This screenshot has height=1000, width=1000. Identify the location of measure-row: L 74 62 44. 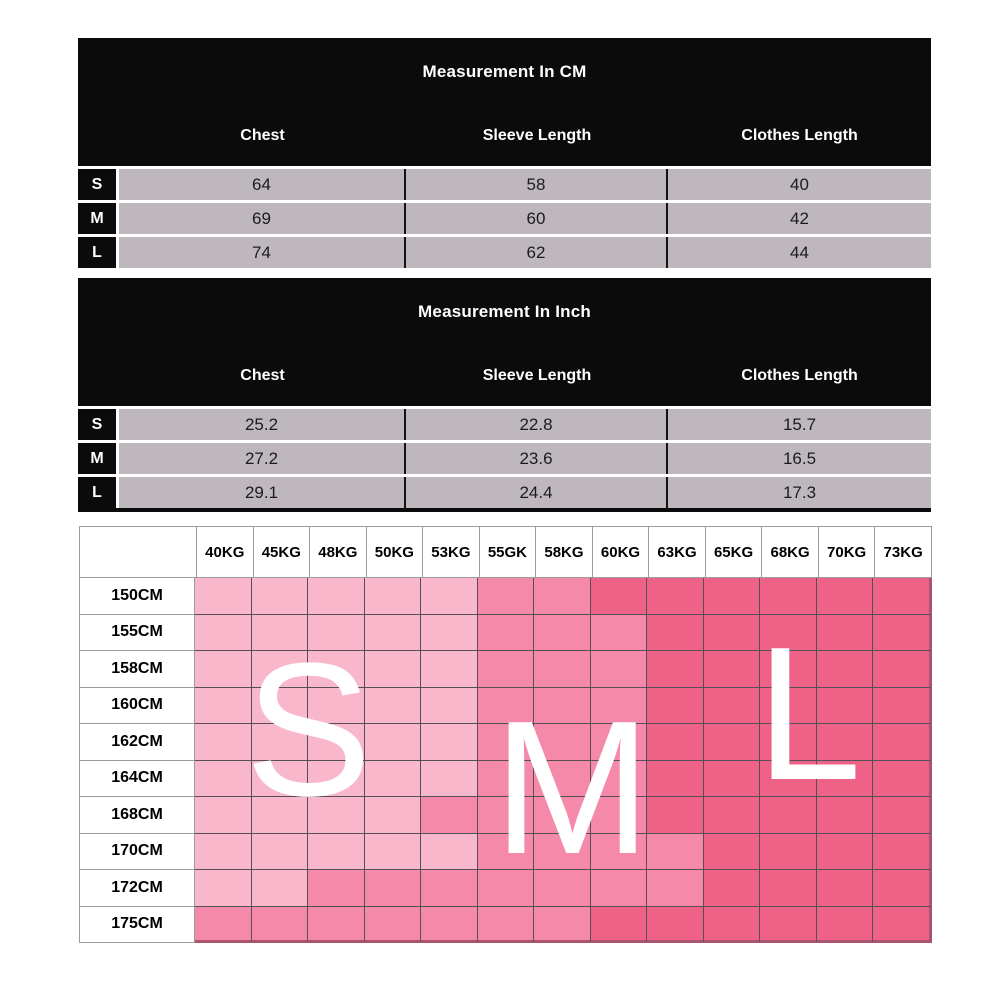
(504, 251).